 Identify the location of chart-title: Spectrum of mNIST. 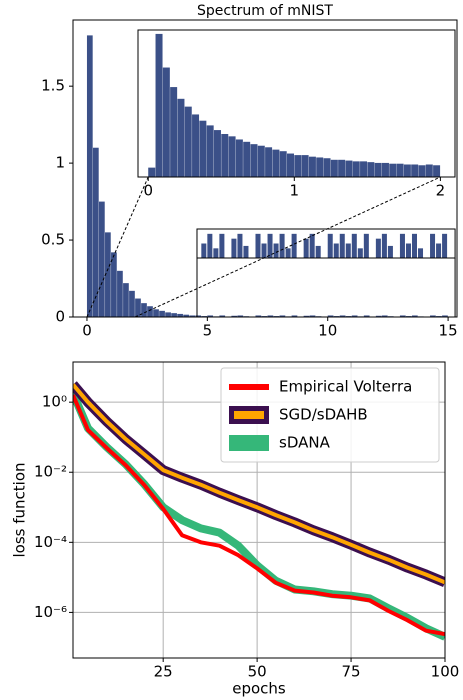
(265, 11).